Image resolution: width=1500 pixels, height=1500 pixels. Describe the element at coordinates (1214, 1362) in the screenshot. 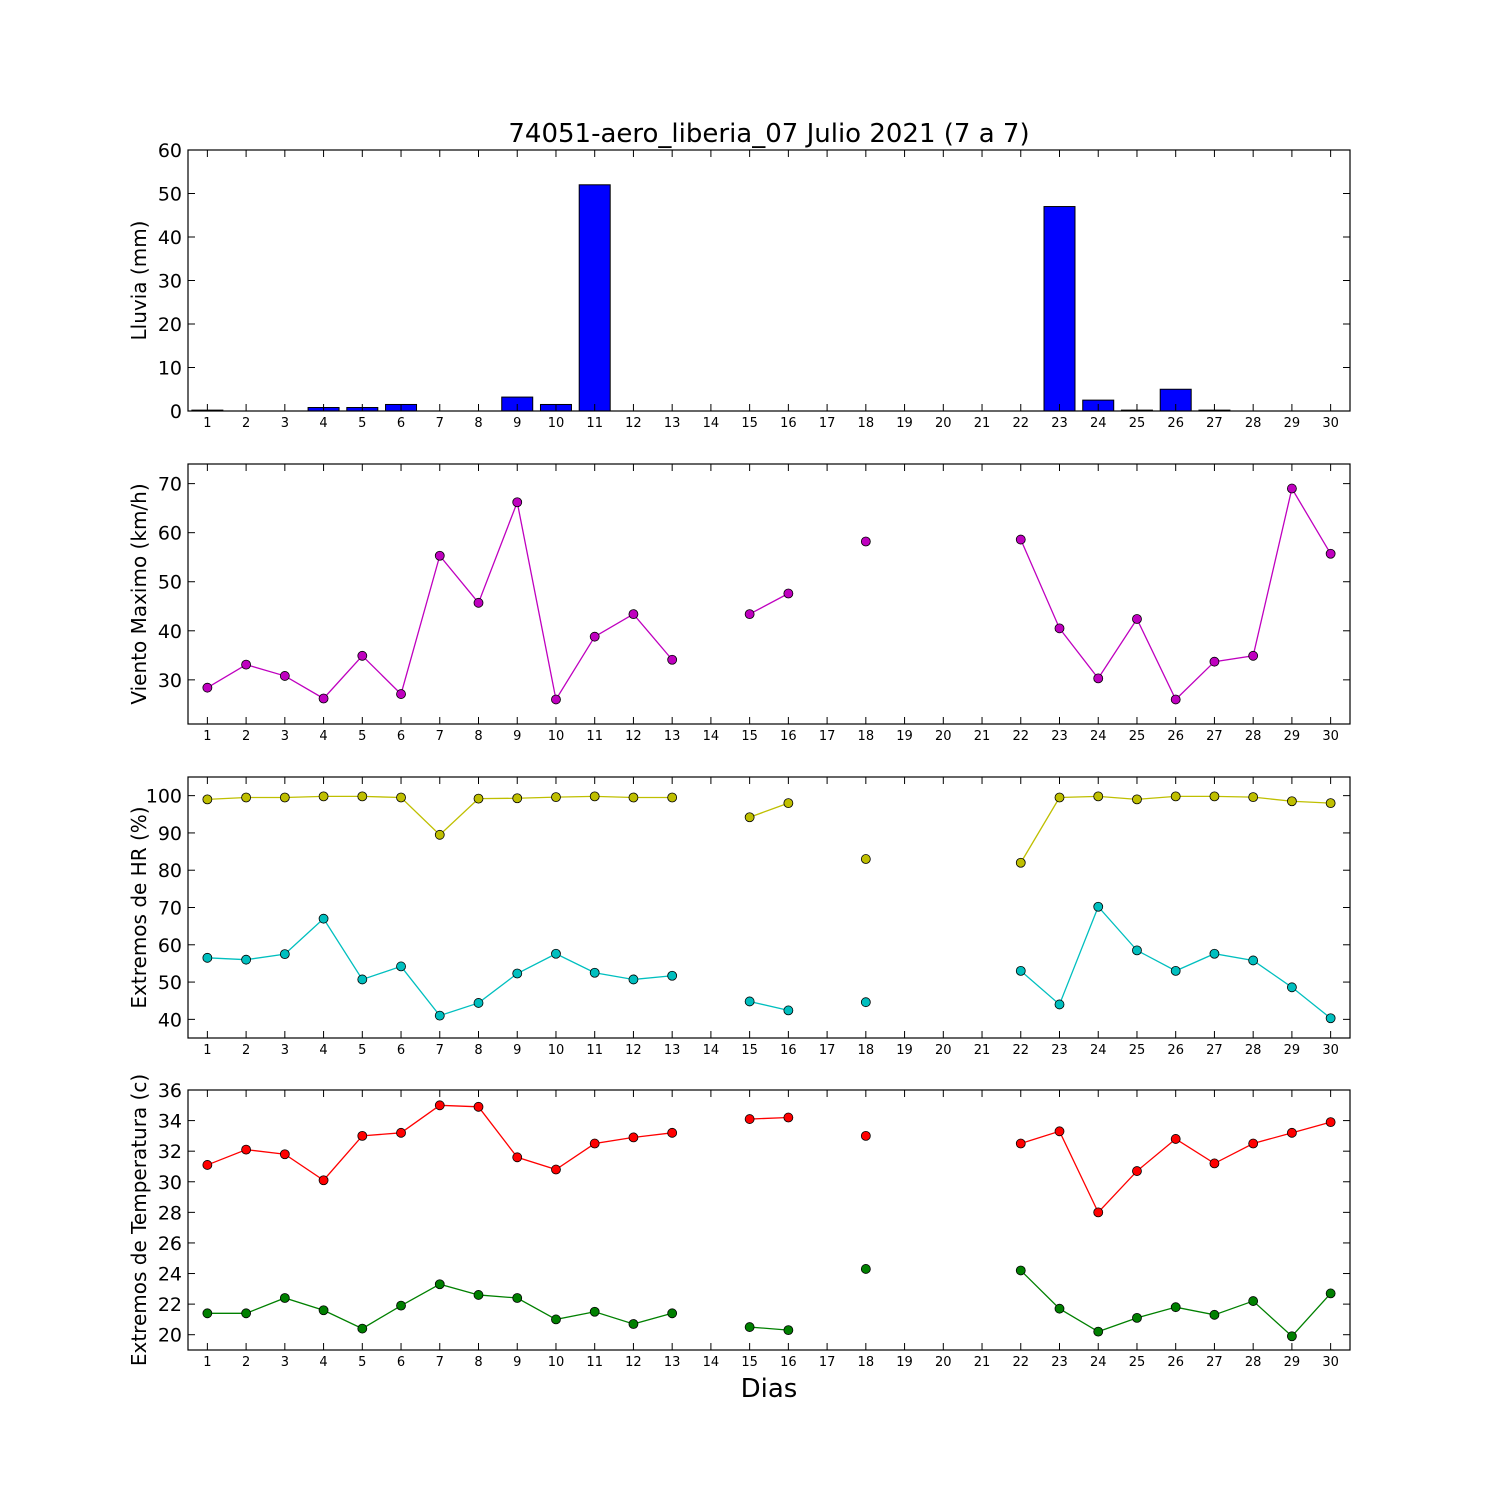

I see `x-tick-label: 27` at that location.